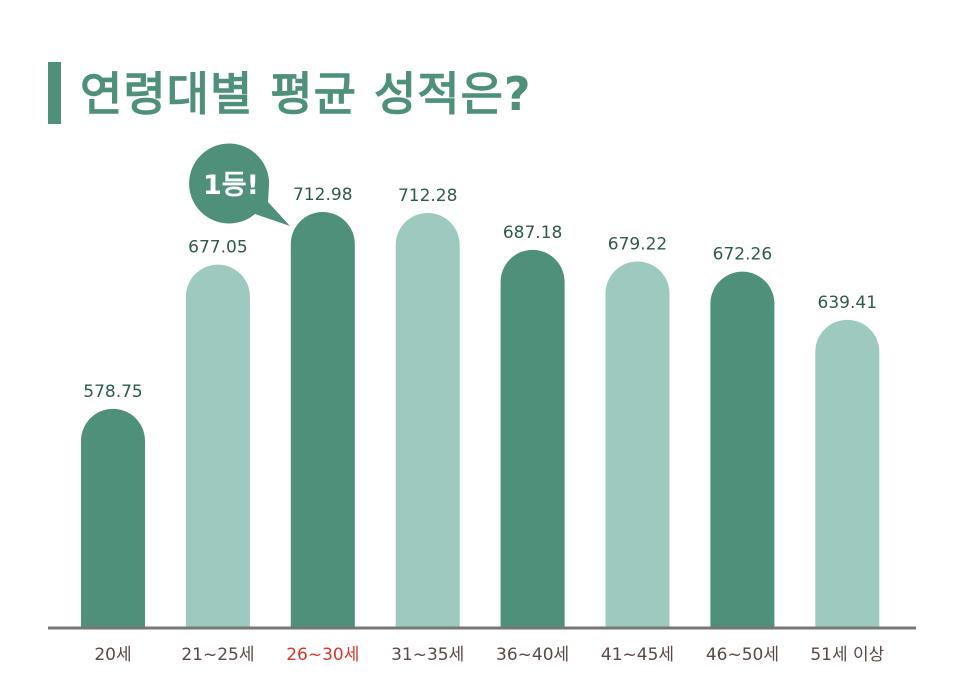  What do you see at coordinates (847, 303) in the screenshot?
I see `value-label-8: 639.41` at bounding box center [847, 303].